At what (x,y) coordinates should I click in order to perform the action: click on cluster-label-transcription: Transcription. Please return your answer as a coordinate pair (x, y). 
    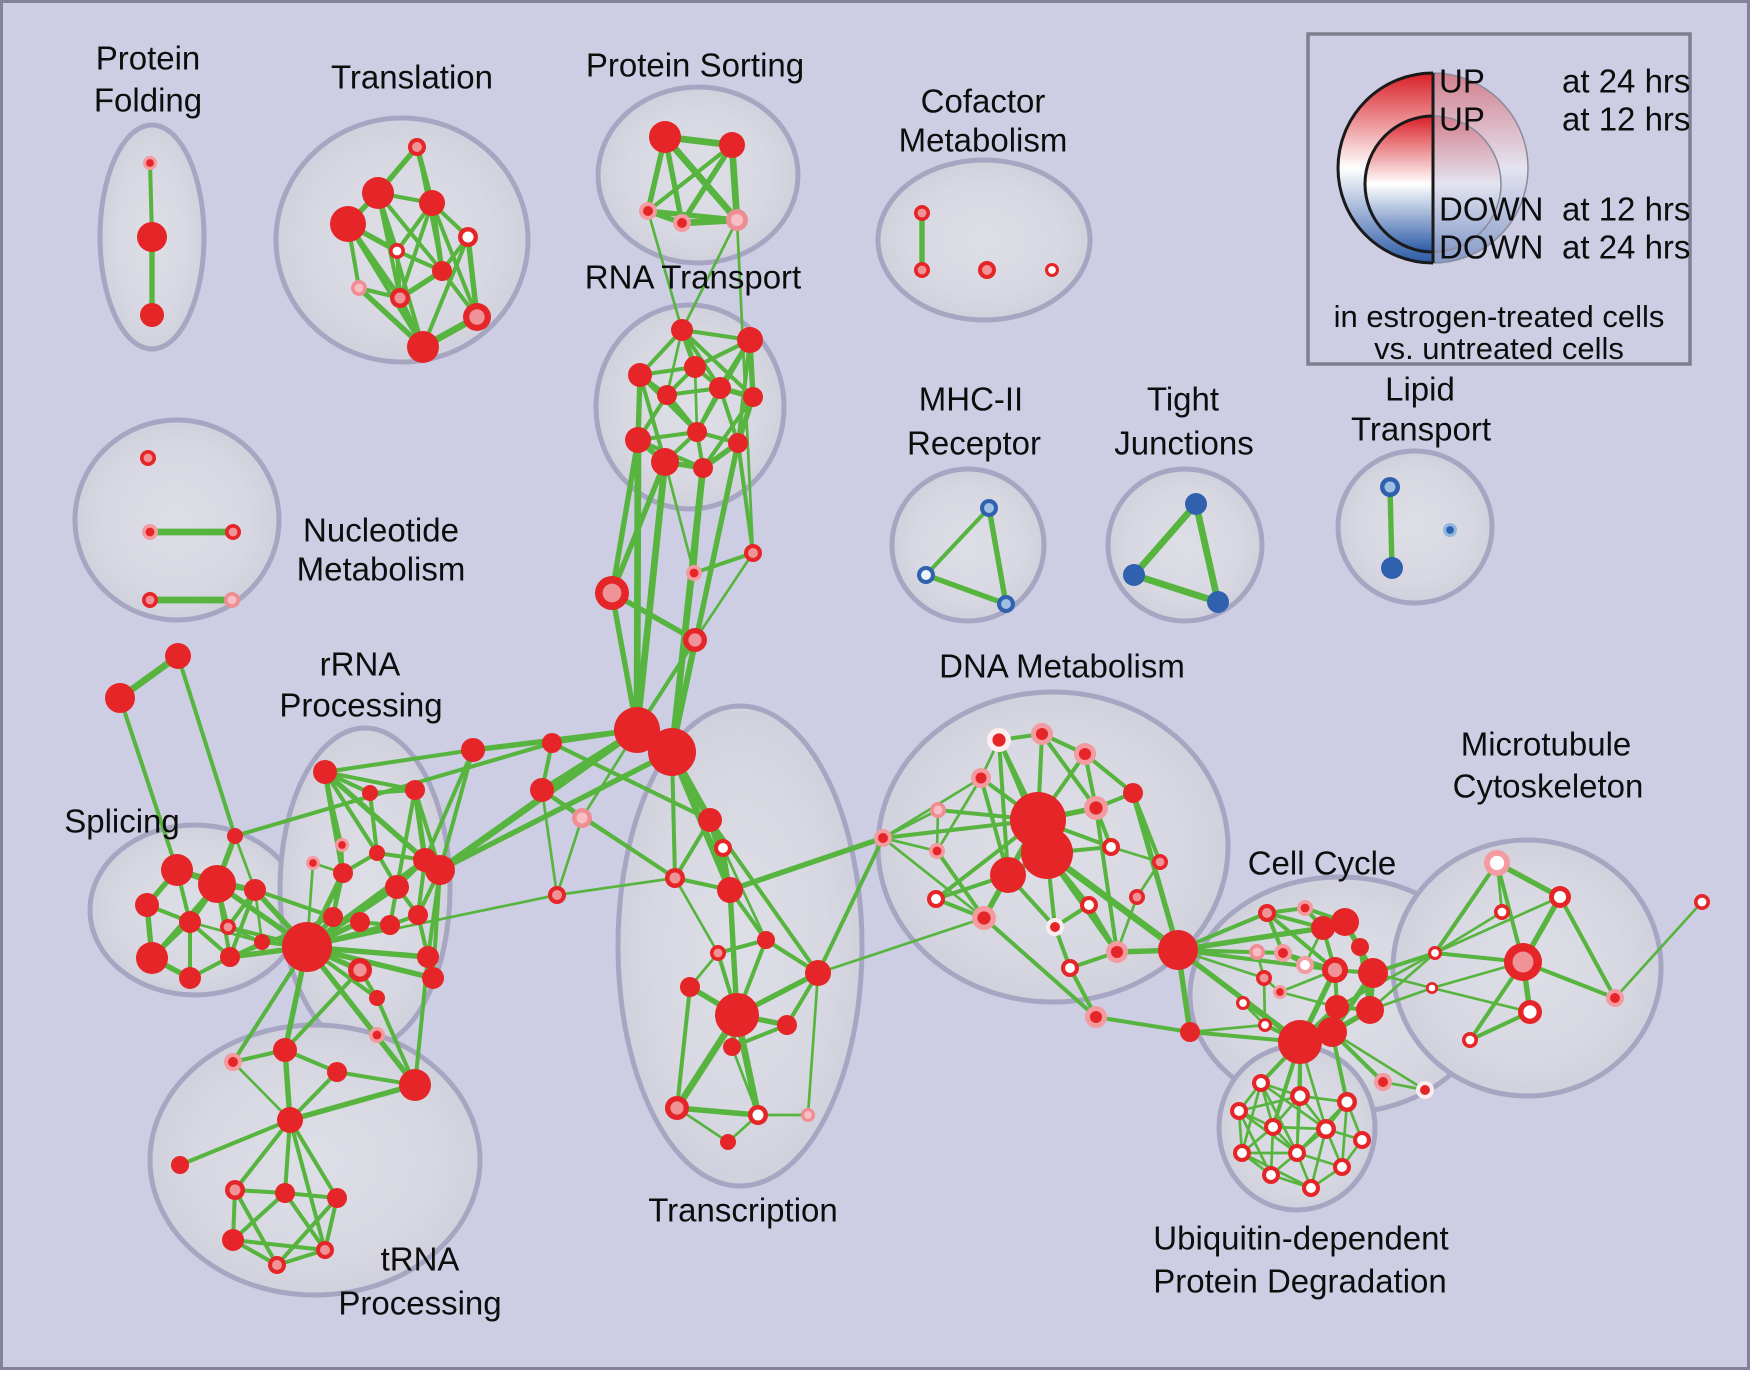
    Looking at the image, I should click on (743, 1210).